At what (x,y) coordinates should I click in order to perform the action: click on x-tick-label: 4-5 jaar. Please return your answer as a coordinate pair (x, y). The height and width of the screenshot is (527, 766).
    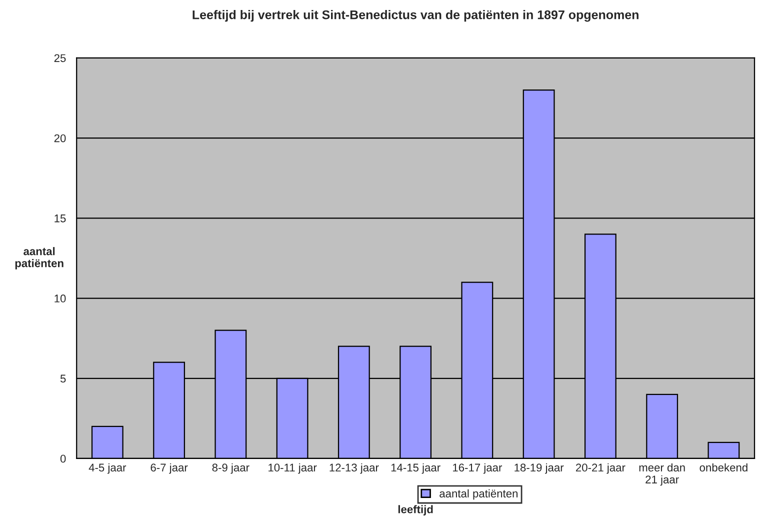
    Looking at the image, I should click on (107, 468).